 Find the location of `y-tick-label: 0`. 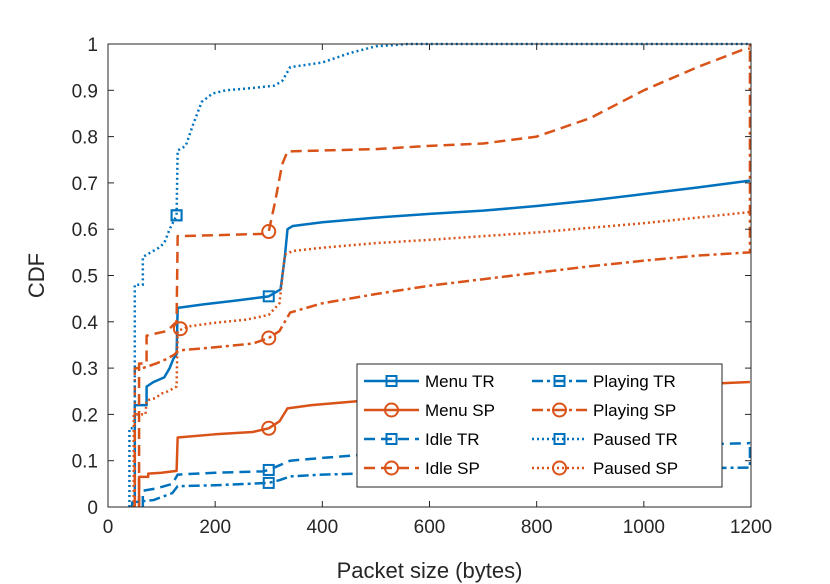

y-tick-label: 0 is located at coordinates (92, 508).